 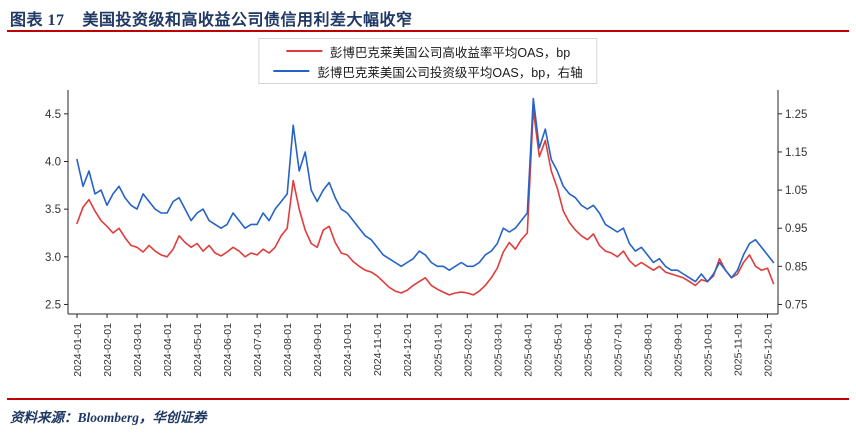 What do you see at coordinates (258, 350) in the screenshot?
I see `x-axis-tick-label: 2024-07-01` at bounding box center [258, 350].